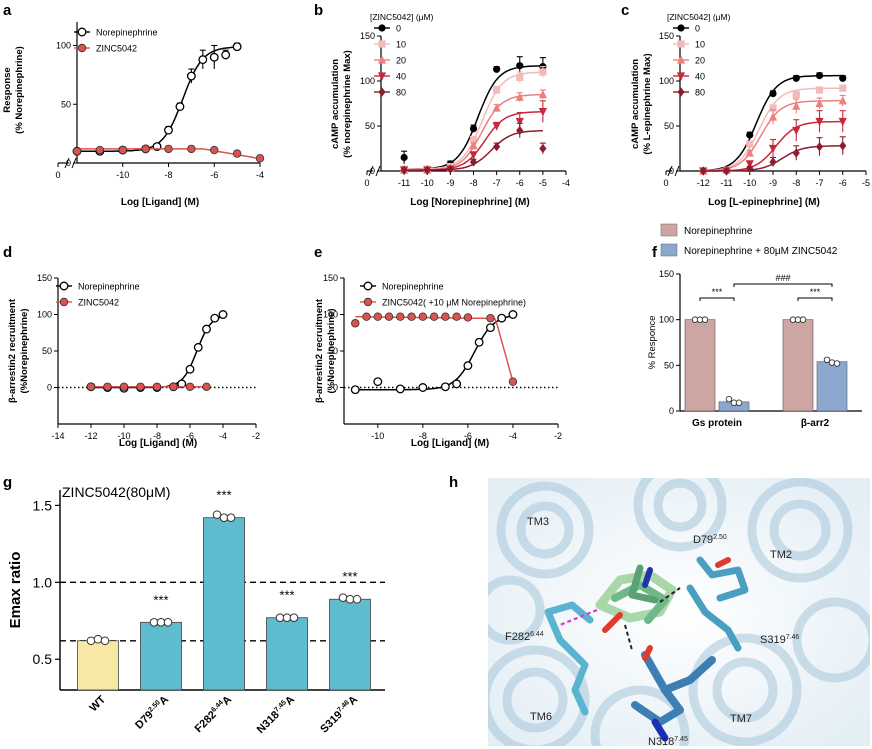 Image resolution: width=872 pixels, height=749 pixels. What do you see at coordinates (398, 29) in the screenshot?
I see `legend-label-b: 0` at bounding box center [398, 29].